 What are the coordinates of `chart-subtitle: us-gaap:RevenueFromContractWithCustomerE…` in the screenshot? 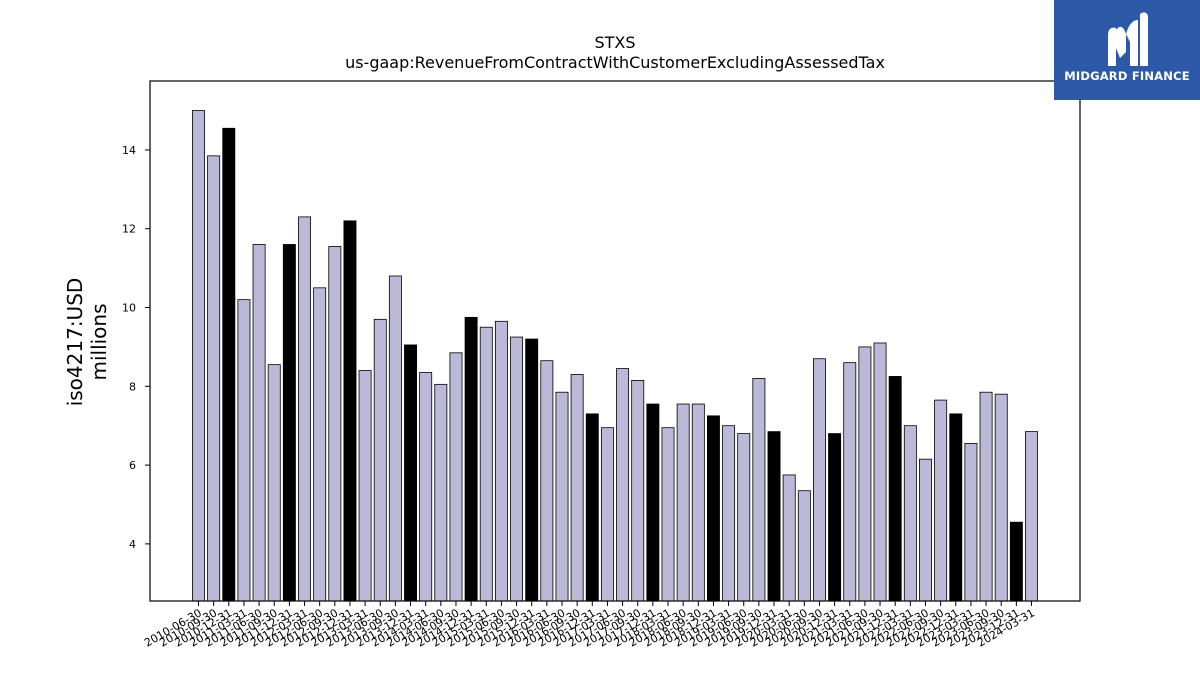 It's located at (615, 62).